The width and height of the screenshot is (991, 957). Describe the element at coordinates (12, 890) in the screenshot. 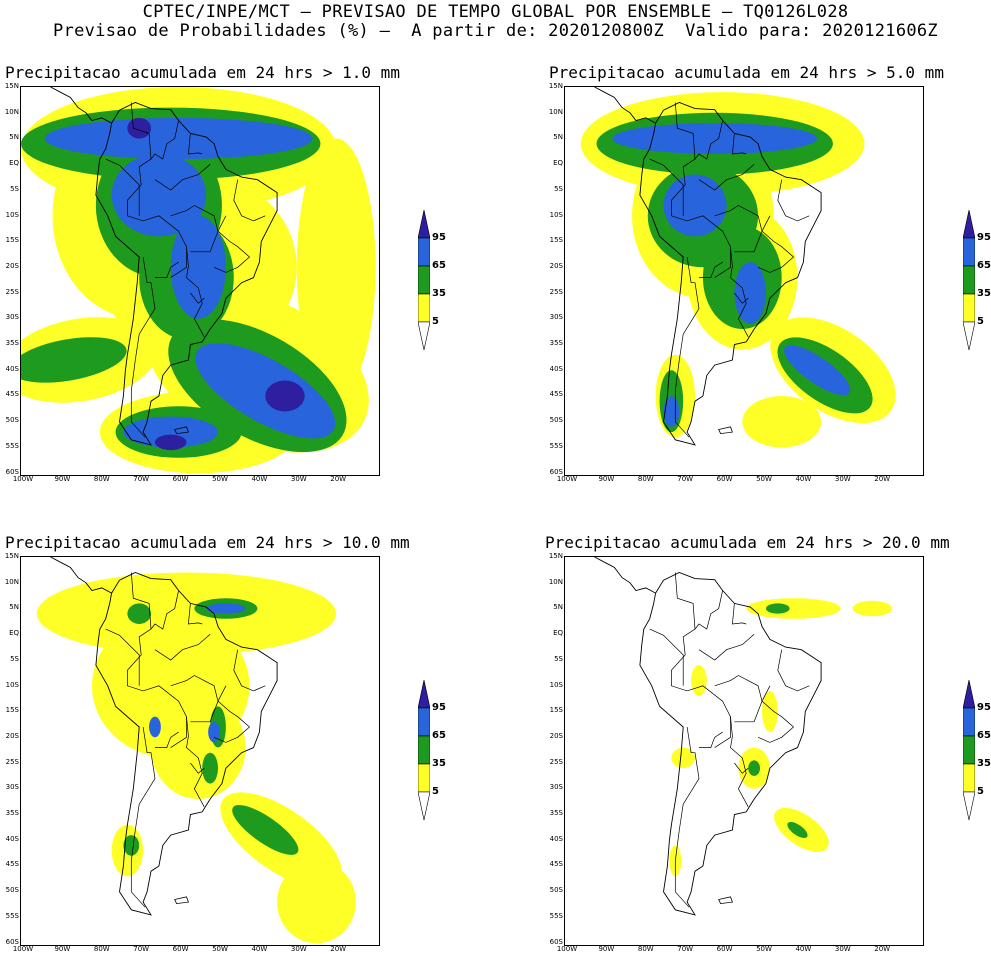

I see `lat-tick-label: 50S` at that location.